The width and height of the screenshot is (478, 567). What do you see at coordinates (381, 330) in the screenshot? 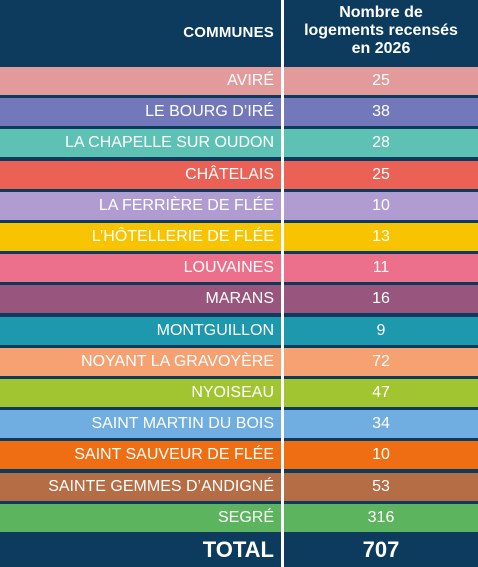
I see `housing-count: 9` at bounding box center [381, 330].